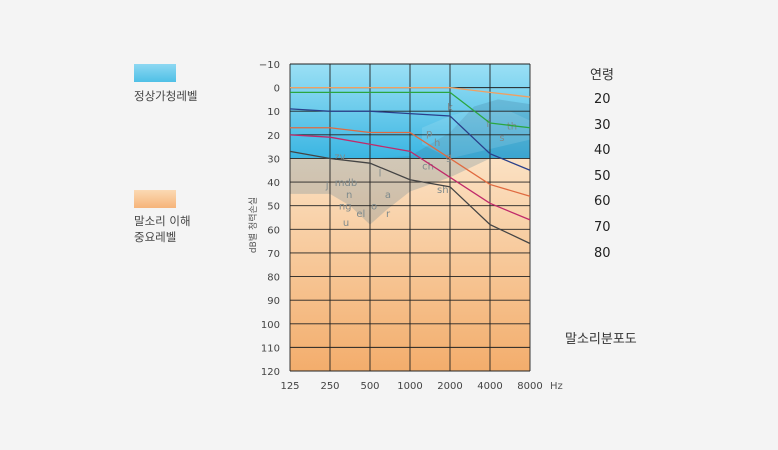 This screenshot has height=450, width=778. I want to click on x-tick-label: 250, so click(329, 386).